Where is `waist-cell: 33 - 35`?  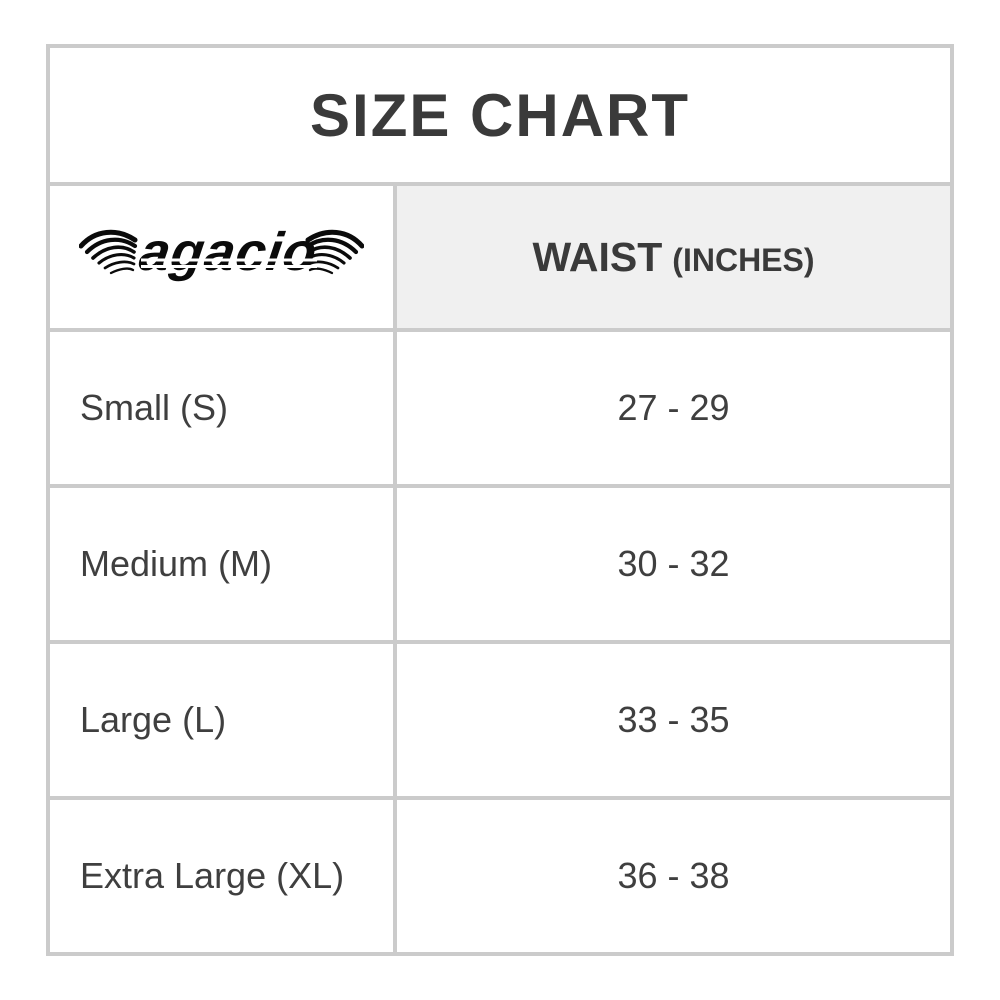
waist-cell: 33 - 35 is located at coordinates (673, 720).